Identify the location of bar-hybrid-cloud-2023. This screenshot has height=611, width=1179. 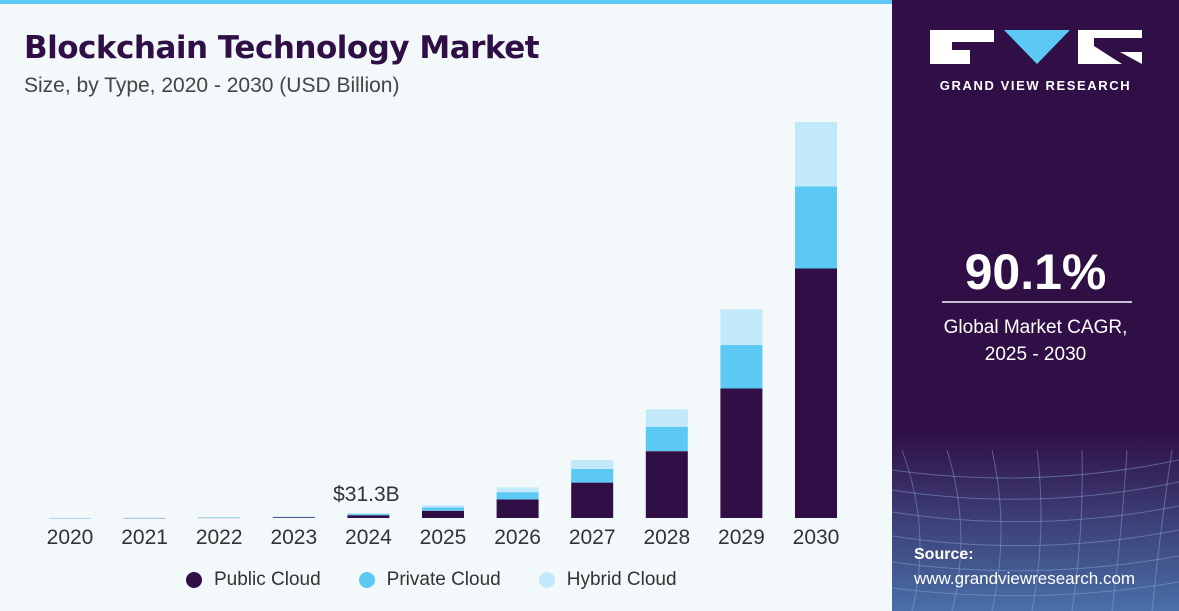
(293, 517).